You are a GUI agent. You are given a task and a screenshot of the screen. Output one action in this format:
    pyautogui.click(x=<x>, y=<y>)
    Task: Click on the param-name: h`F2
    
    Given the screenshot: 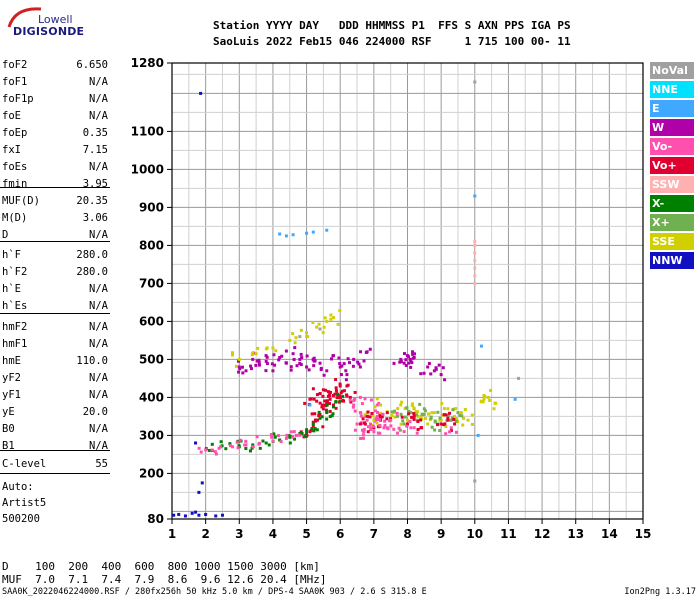 What is the action you would take?
    pyautogui.click(x=15, y=272)
    